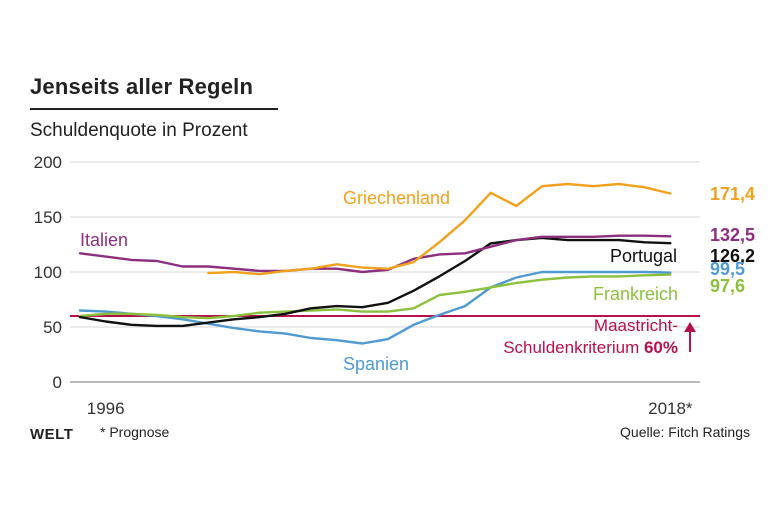  Describe the element at coordinates (732, 194) in the screenshot. I see `end-value-label-griechenland: 171,4` at that location.